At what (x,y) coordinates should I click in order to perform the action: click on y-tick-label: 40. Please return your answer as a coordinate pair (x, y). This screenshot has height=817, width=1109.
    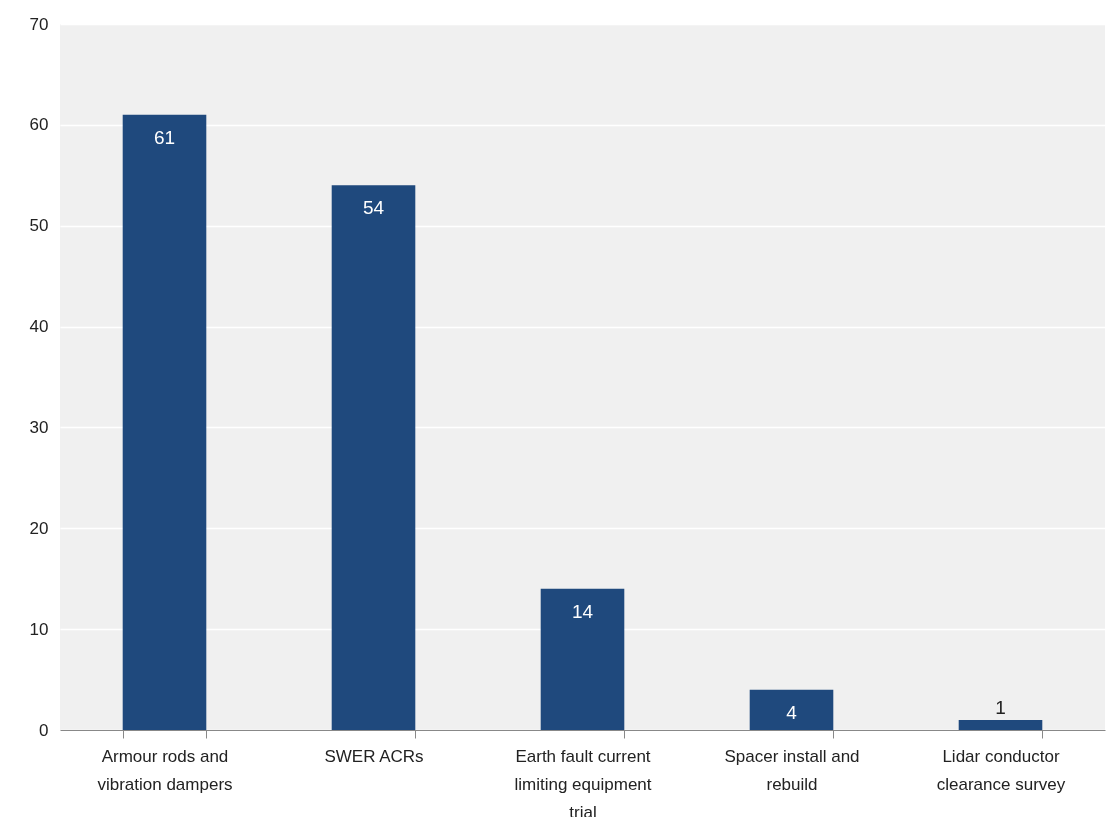
    Looking at the image, I should click on (39, 327).